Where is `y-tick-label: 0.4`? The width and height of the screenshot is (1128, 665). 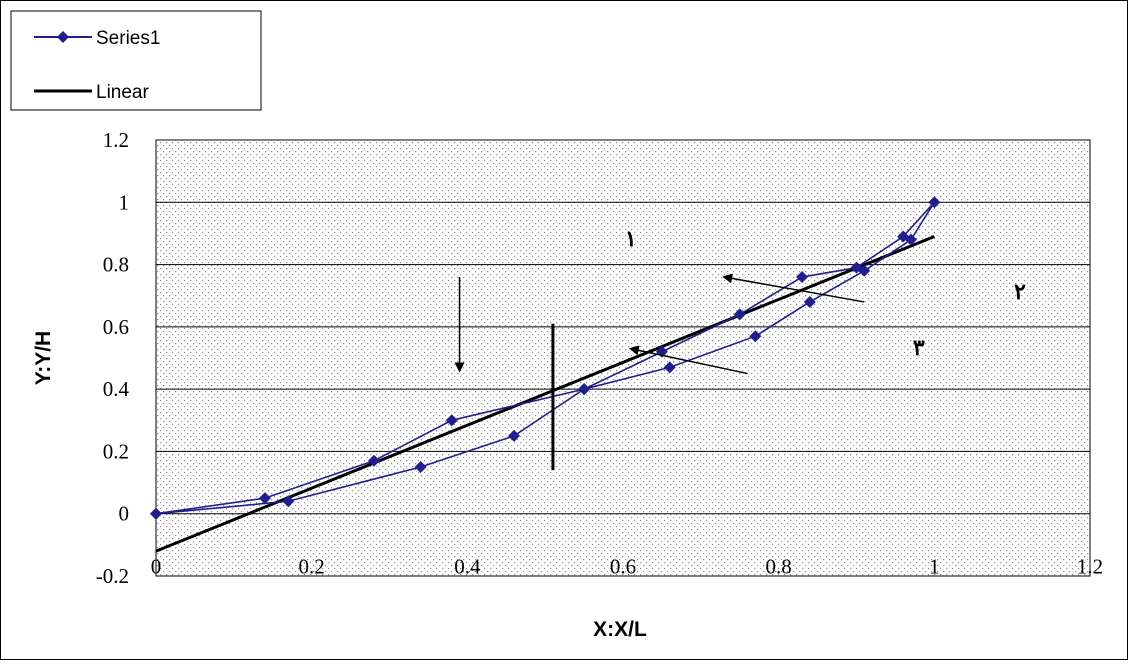
y-tick-label: 0.4 is located at coordinates (116, 389).